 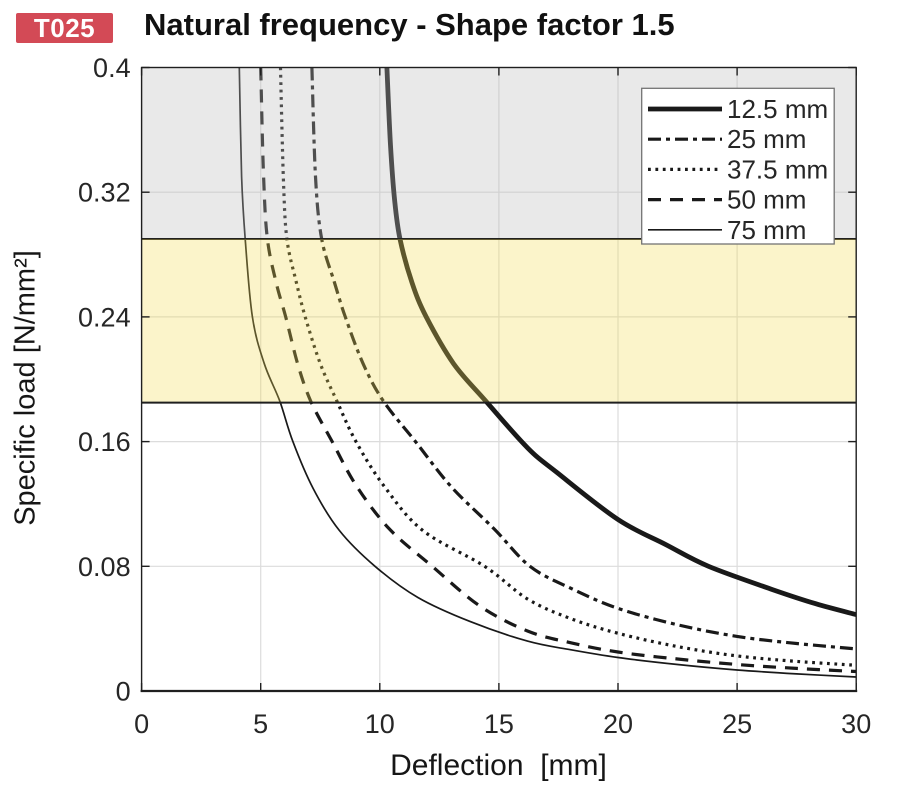 I want to click on y-tick-label: 0.16, so click(x=104, y=442).